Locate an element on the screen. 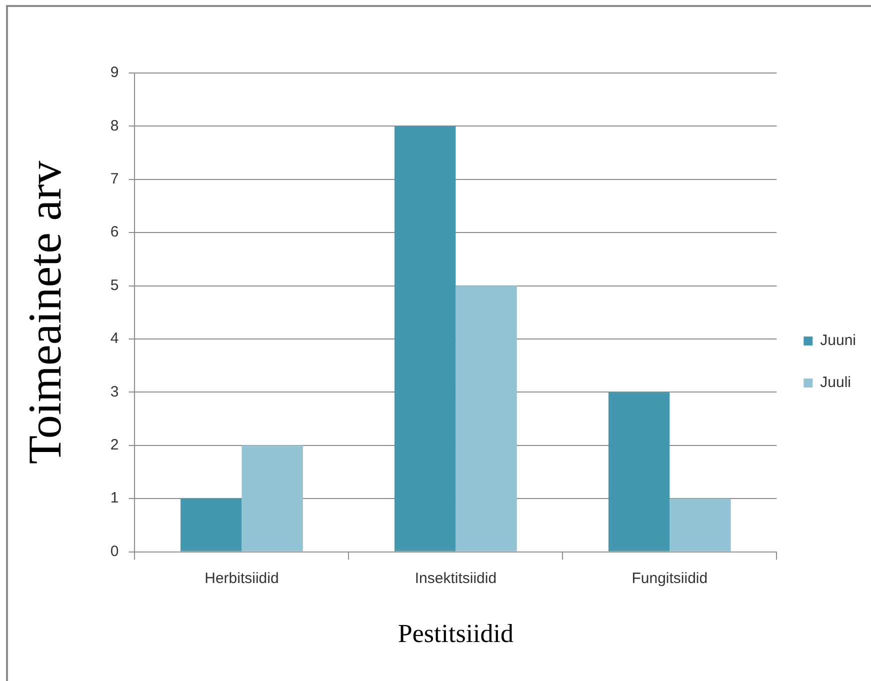  y-tick-label: 0 is located at coordinates (114, 551).